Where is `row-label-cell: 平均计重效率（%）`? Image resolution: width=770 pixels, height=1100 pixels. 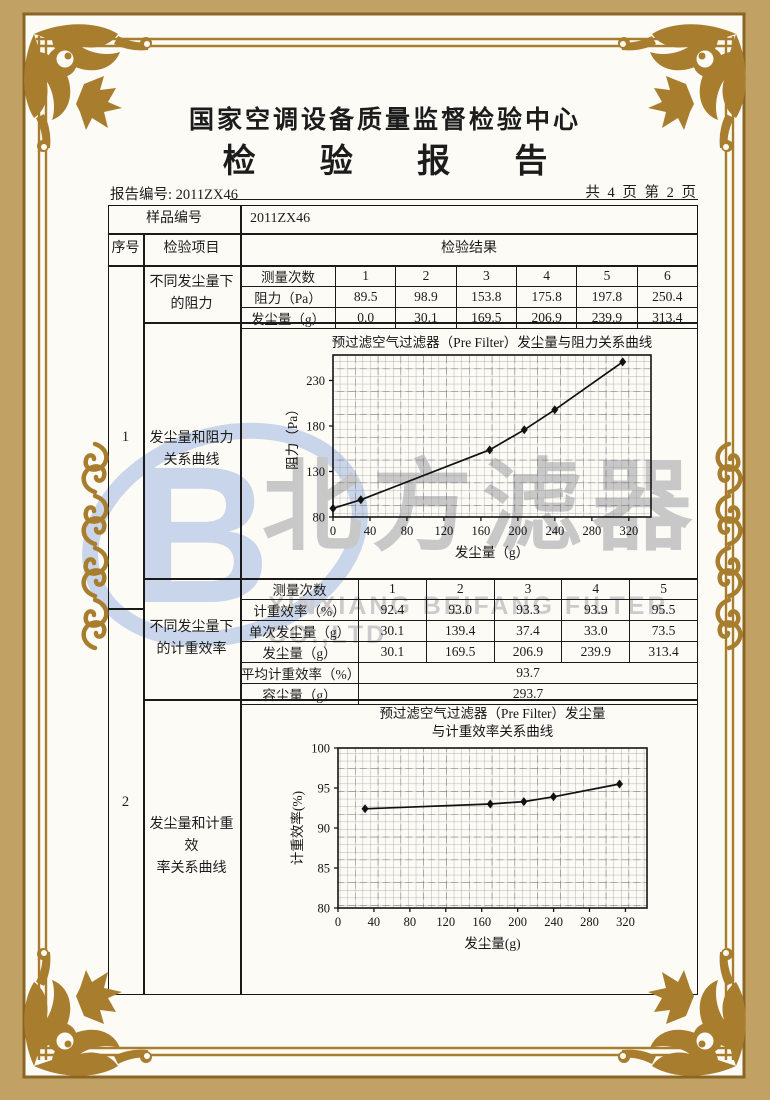 row-label-cell: 平均计重效率（%） is located at coordinates (299, 673).